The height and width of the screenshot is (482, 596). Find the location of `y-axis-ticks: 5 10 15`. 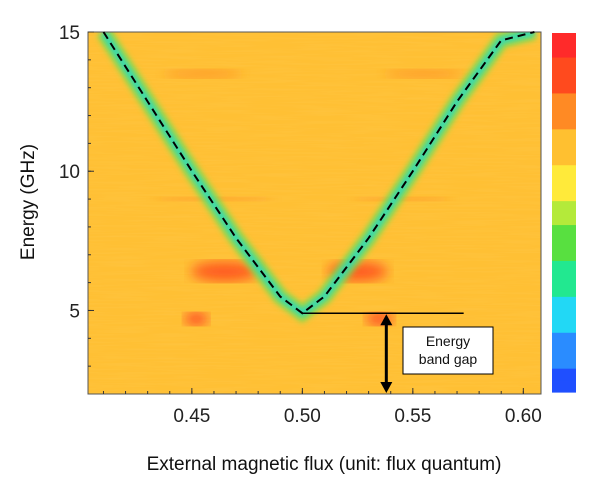

y-axis-ticks: 5 10 15 is located at coordinates (76, 195).